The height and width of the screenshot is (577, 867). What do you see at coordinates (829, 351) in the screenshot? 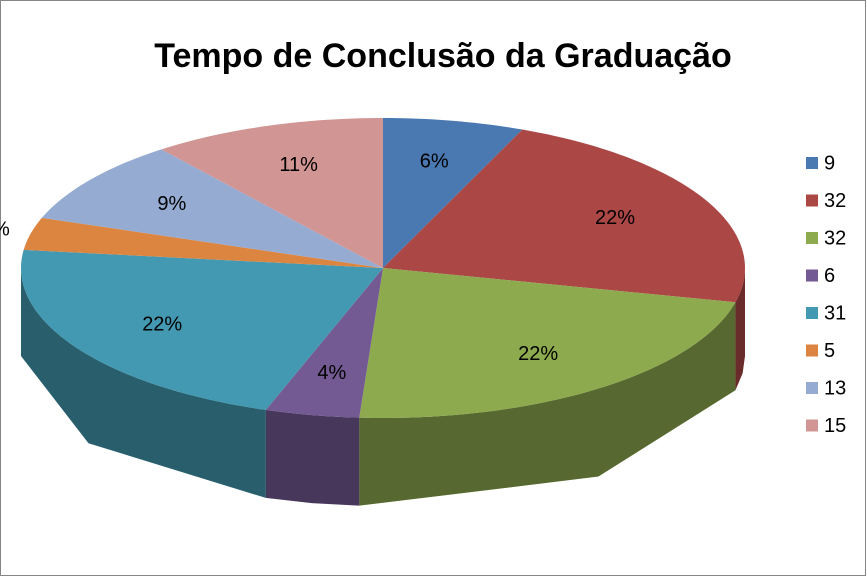
I see `legend-label: 5` at bounding box center [829, 351].